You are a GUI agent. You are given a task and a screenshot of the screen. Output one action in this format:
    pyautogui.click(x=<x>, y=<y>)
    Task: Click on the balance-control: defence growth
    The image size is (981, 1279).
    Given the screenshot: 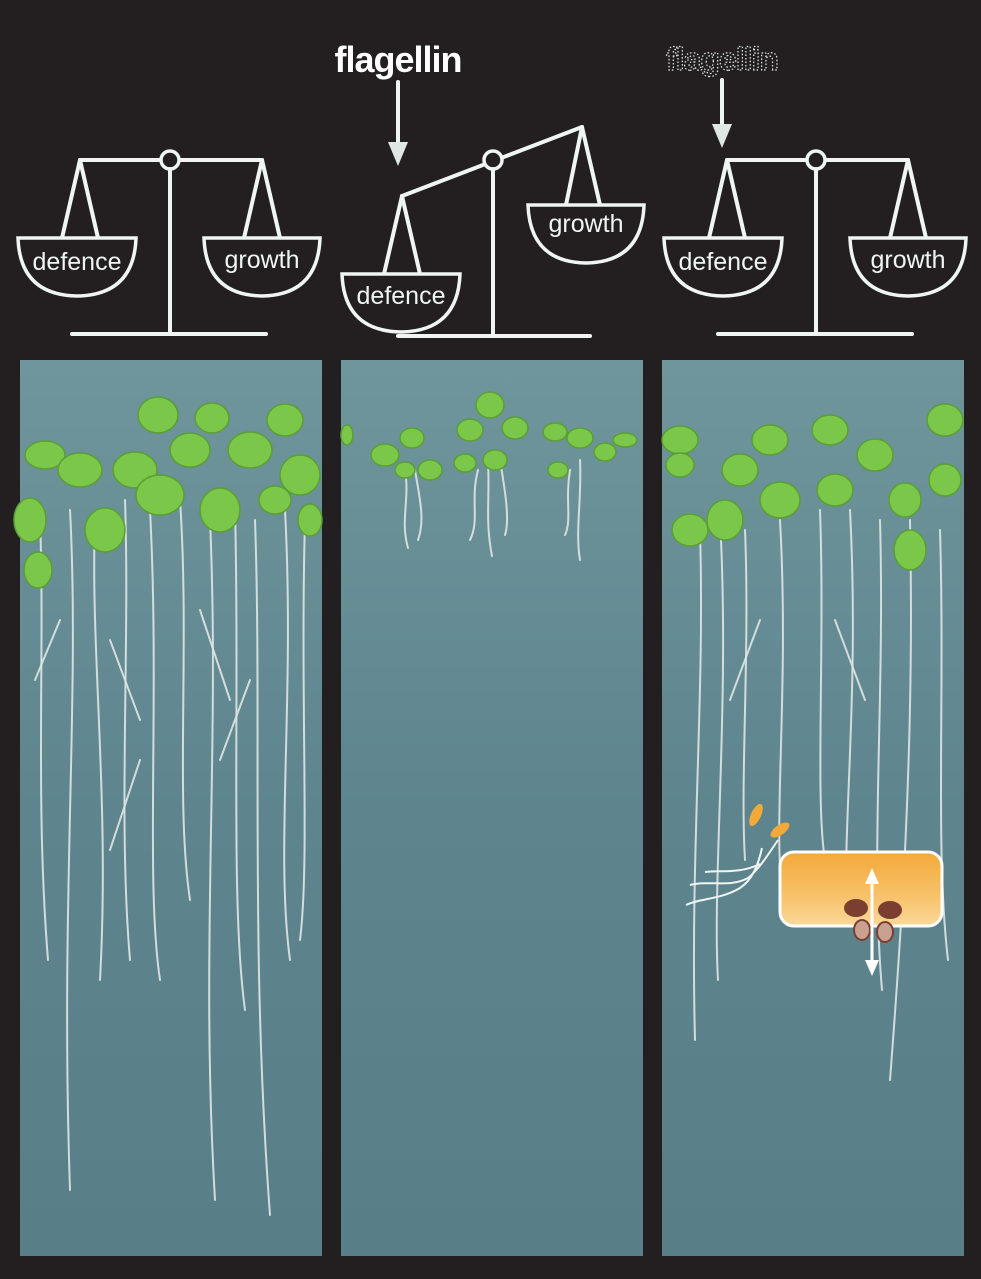 What is the action you would take?
    pyautogui.click(x=169, y=242)
    